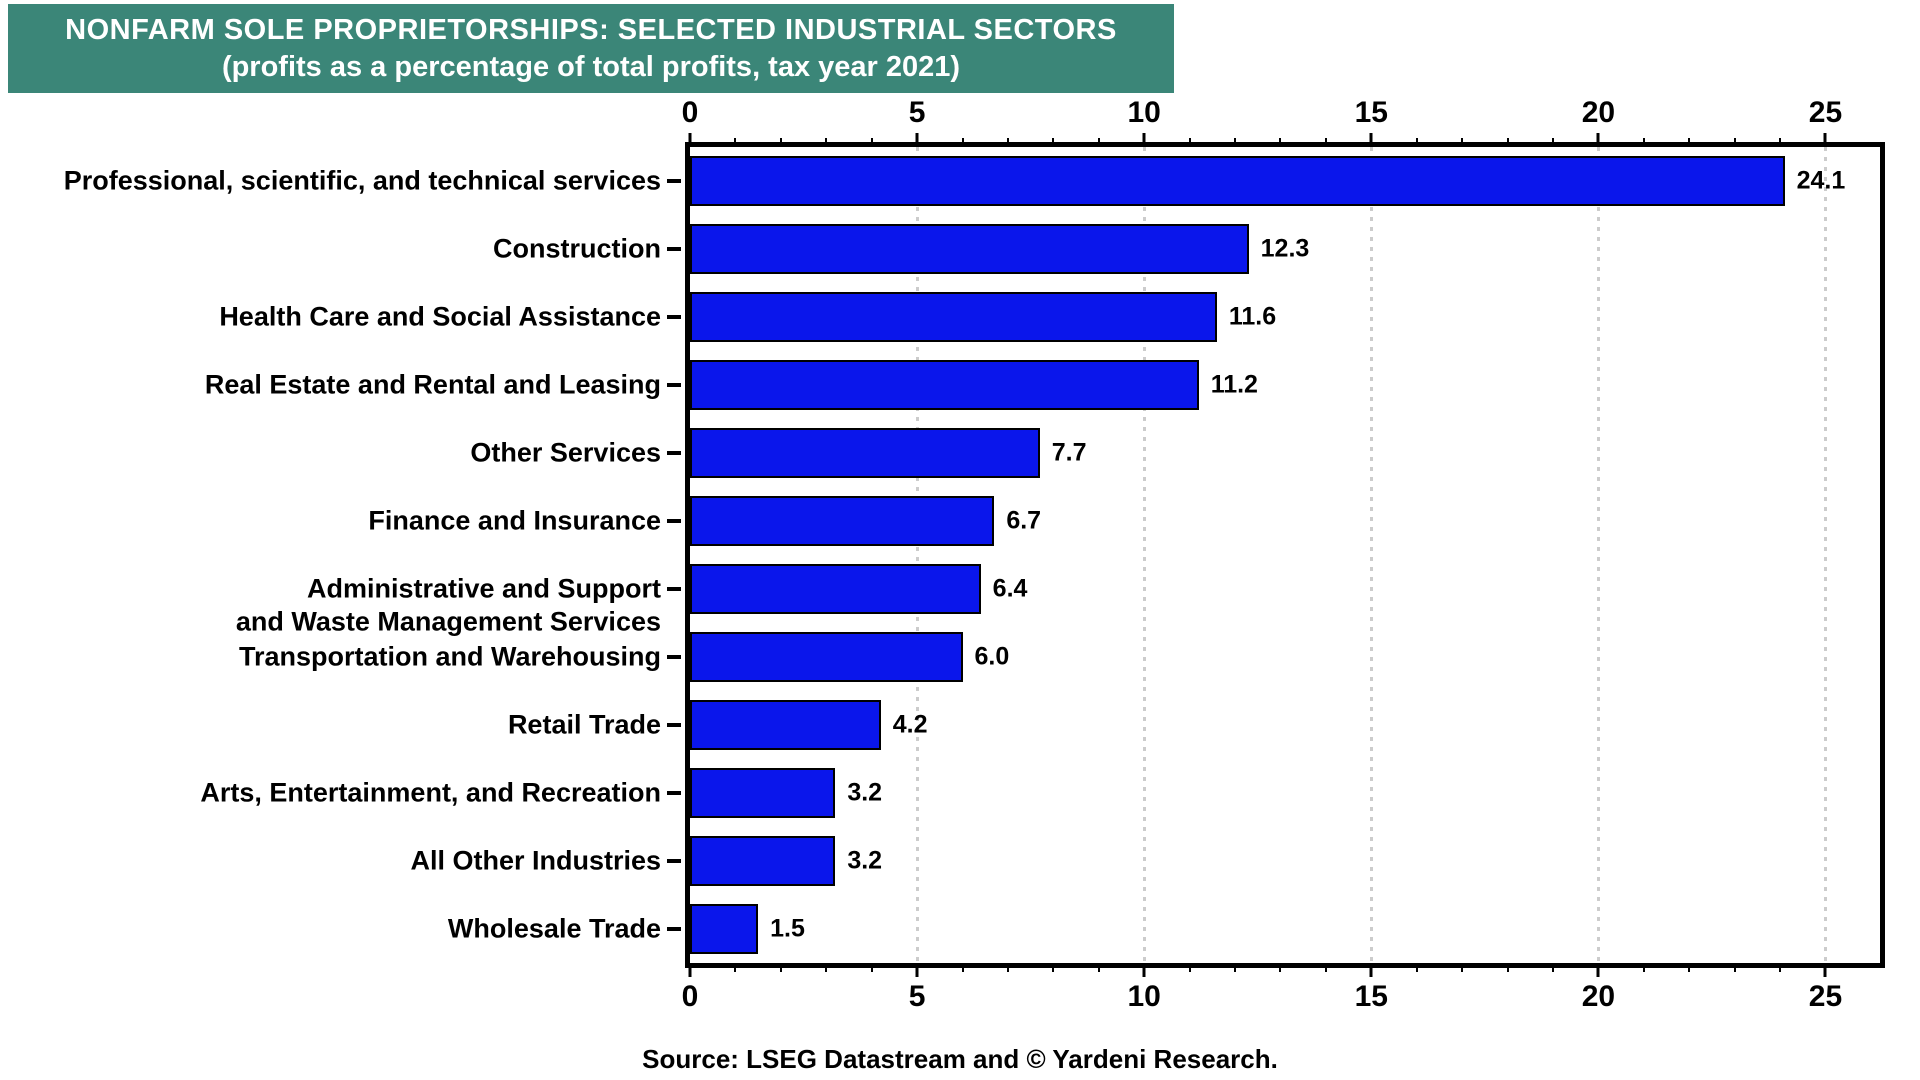 This screenshot has height=1080, width=1920. I want to click on category-label: Real Estate and Rental and Leasing, so click(432, 384).